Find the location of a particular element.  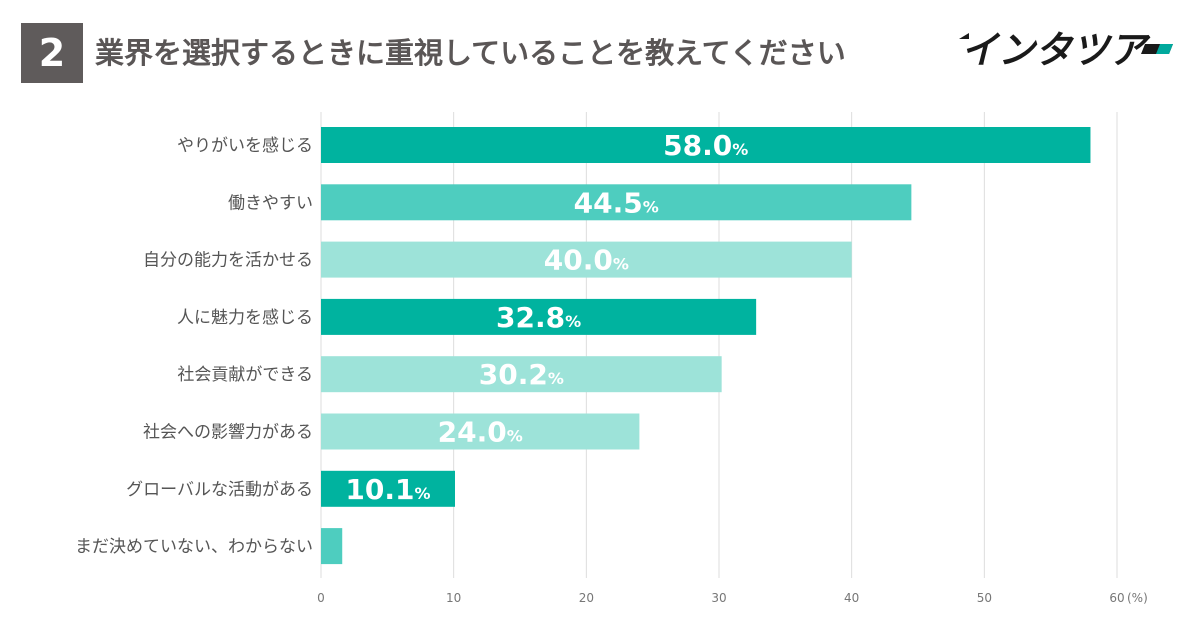

value-label: 10.1% is located at coordinates (387, 489).